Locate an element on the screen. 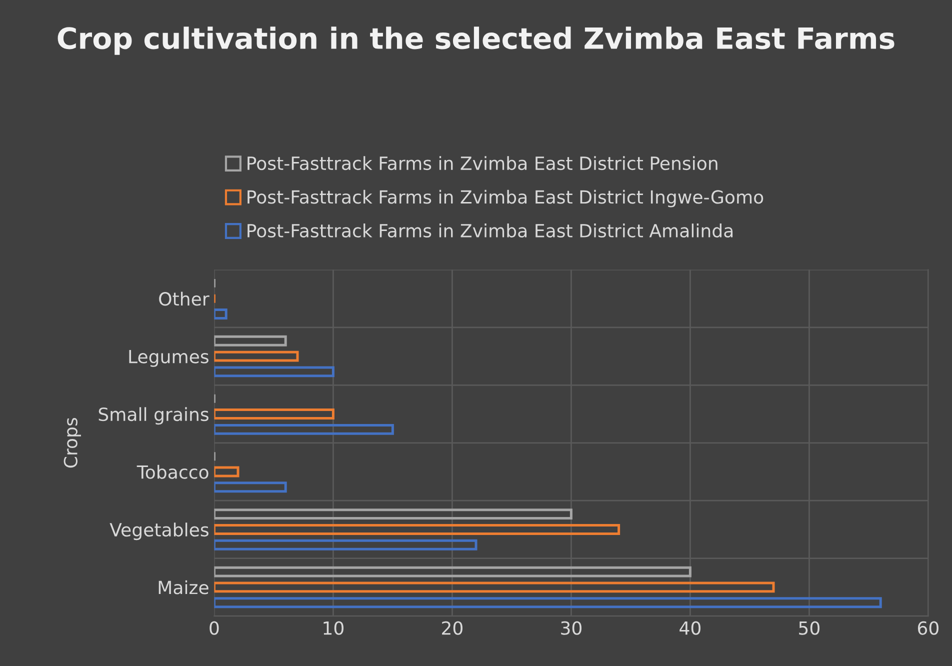 Image resolution: width=952 pixels, height=666 pixels. legend-label: Post-Fasttrack Farms in Zvimba East District Ingwe-Gomo is located at coordinates (506, 199).